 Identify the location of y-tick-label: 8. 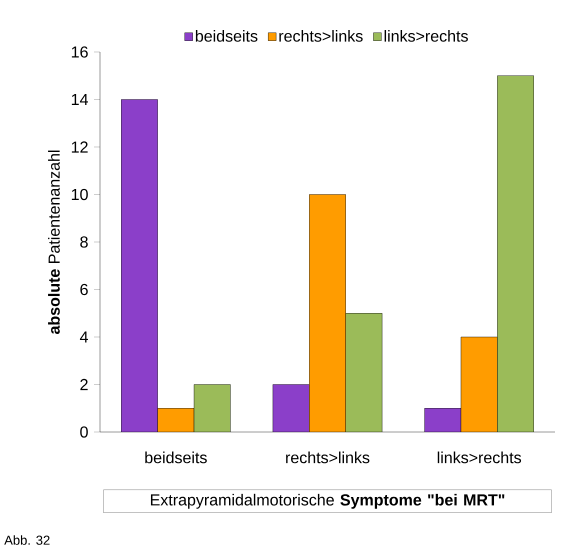
(84, 242).